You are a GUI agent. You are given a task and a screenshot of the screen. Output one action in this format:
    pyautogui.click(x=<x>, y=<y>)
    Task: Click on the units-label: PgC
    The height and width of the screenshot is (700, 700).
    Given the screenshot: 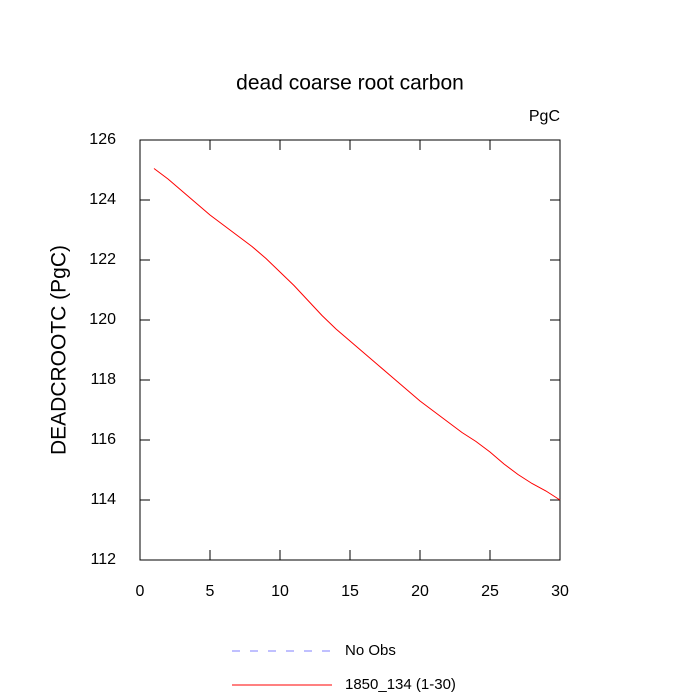 What is the action you would take?
    pyautogui.click(x=544, y=116)
    